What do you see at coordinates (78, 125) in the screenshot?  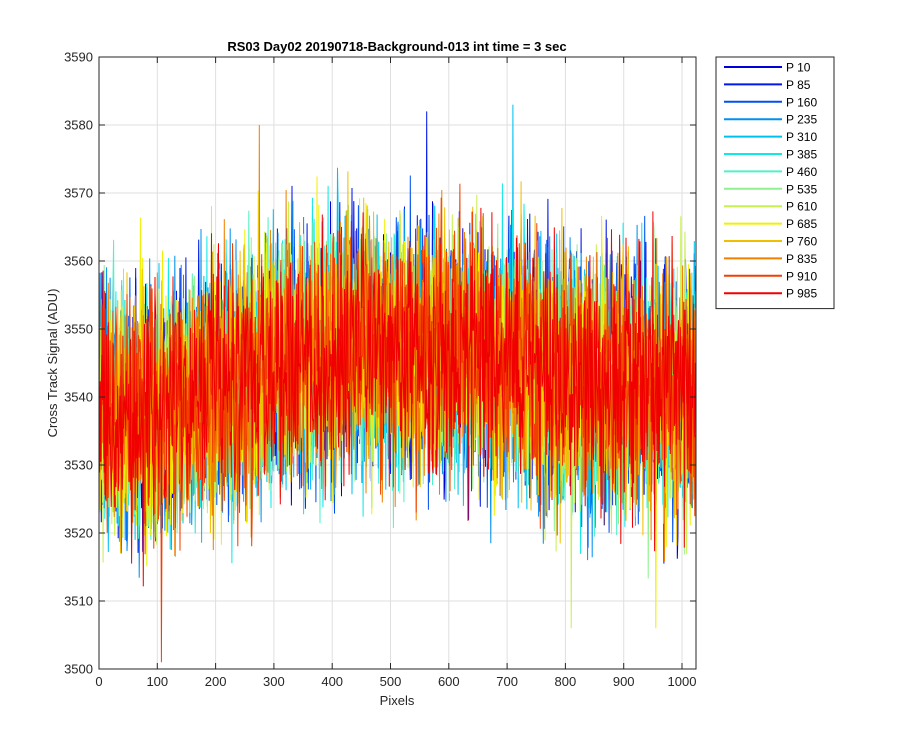 I see `y-tick-label: 3580` at bounding box center [78, 125].